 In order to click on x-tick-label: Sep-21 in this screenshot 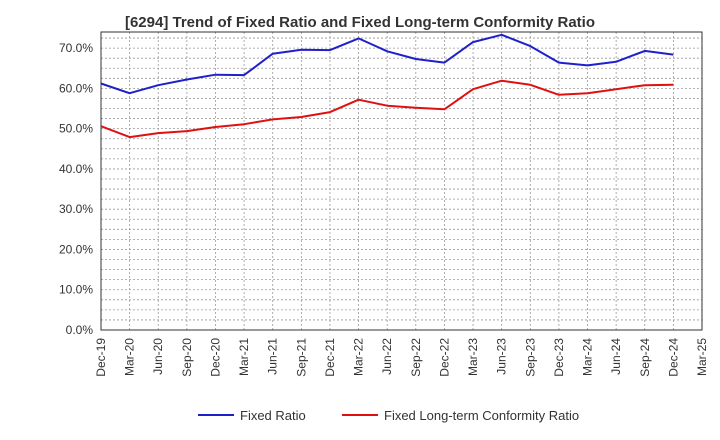, I will do `click(301, 357)`.